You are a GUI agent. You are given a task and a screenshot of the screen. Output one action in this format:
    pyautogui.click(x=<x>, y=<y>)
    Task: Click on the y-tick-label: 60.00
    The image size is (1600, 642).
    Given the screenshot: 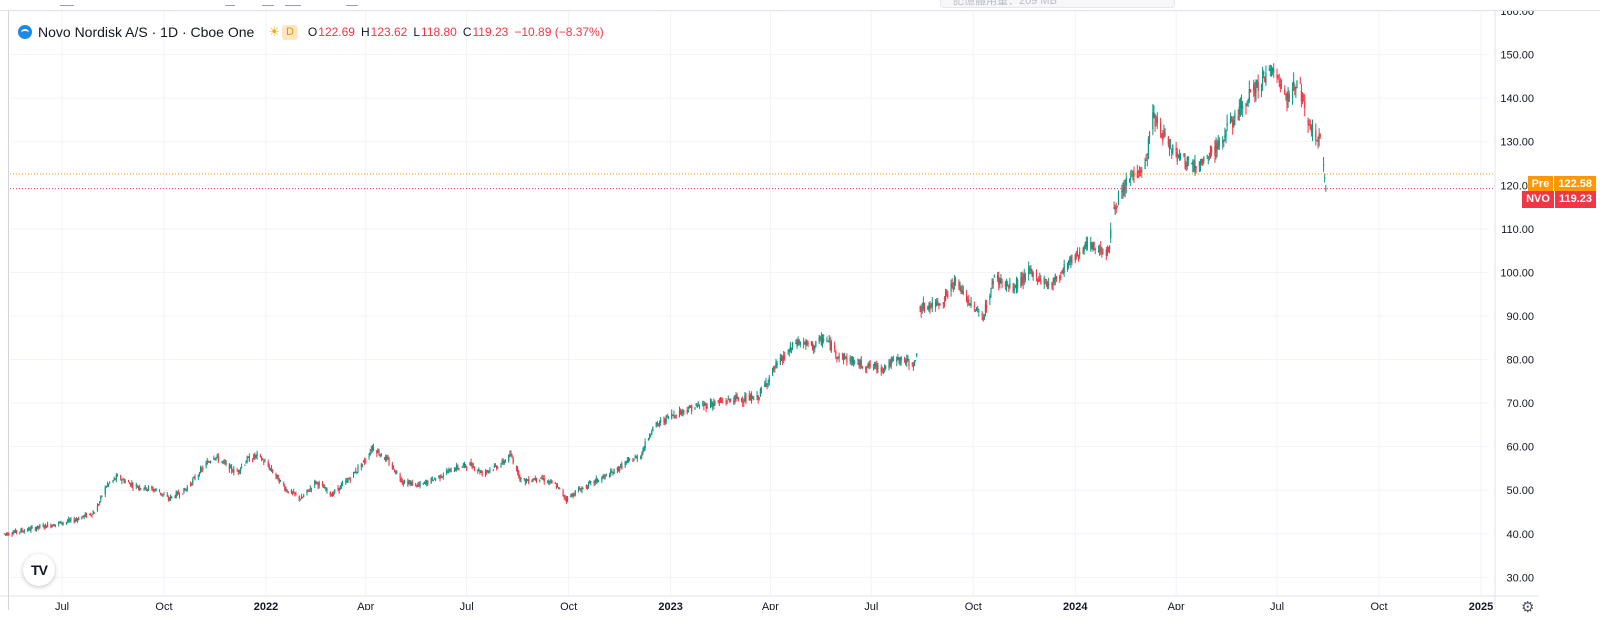 What is the action you would take?
    pyautogui.click(x=1520, y=448)
    